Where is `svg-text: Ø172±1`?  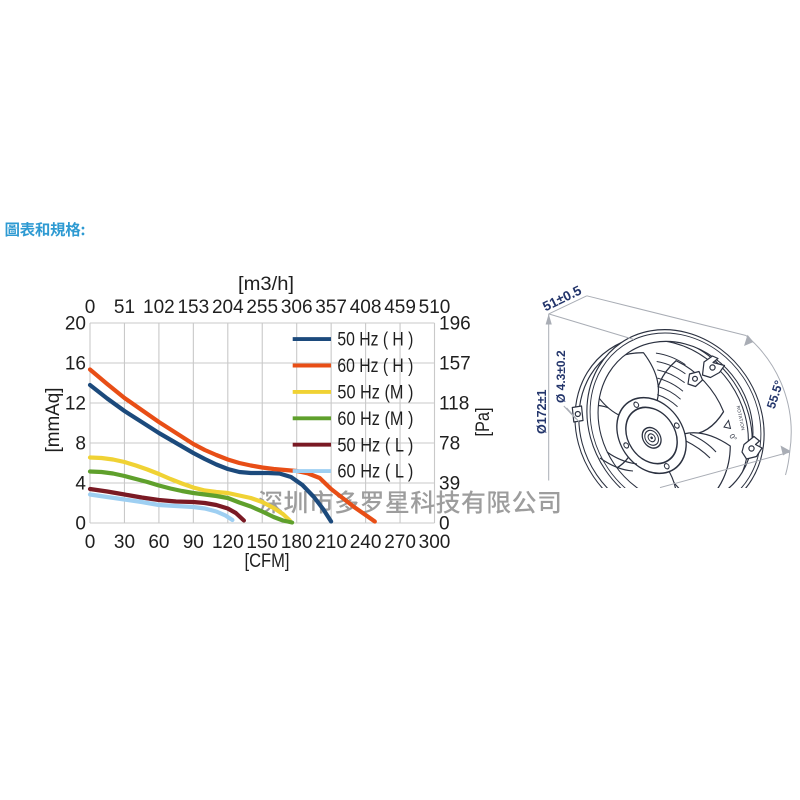 svg-text: Ø172±1 is located at coordinates (542, 412).